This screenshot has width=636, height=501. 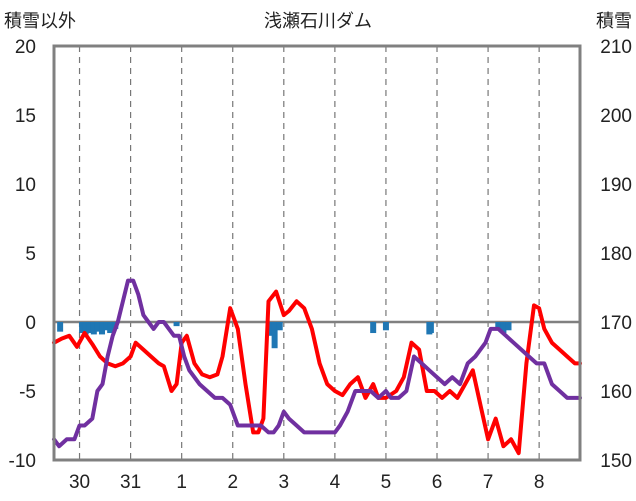 What do you see at coordinates (284, 482) in the screenshot?
I see `x-tick-label: 3` at bounding box center [284, 482].